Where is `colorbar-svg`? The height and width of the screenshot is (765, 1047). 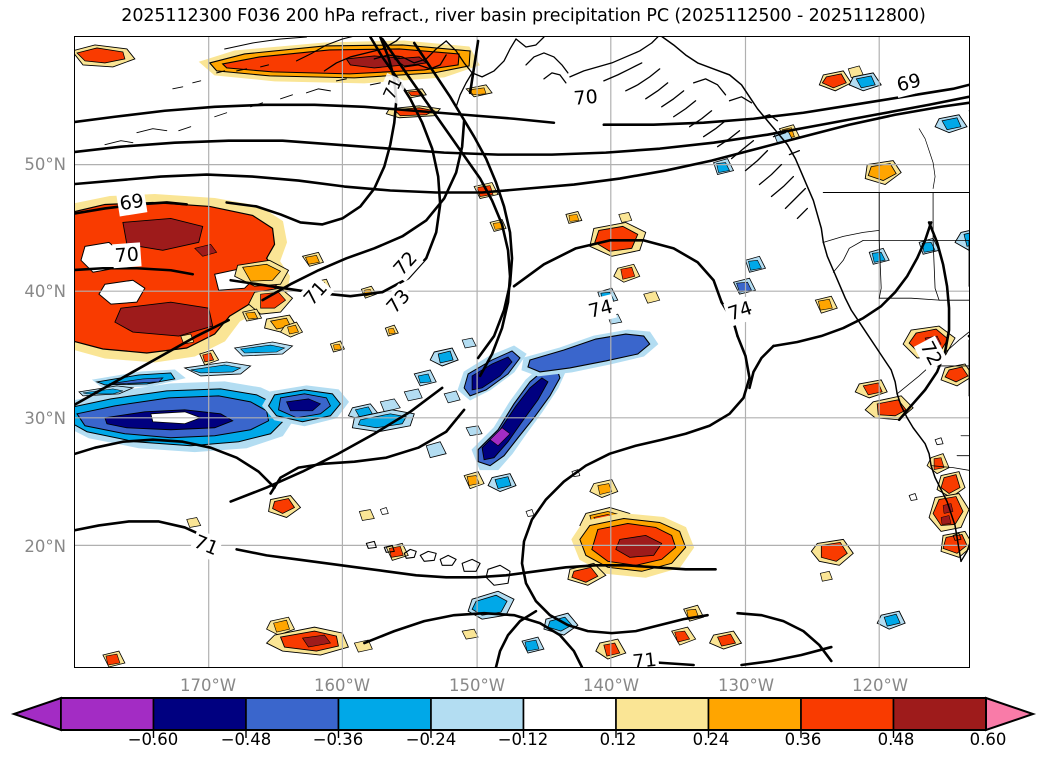 colorbar-svg is located at coordinates (523, 718).